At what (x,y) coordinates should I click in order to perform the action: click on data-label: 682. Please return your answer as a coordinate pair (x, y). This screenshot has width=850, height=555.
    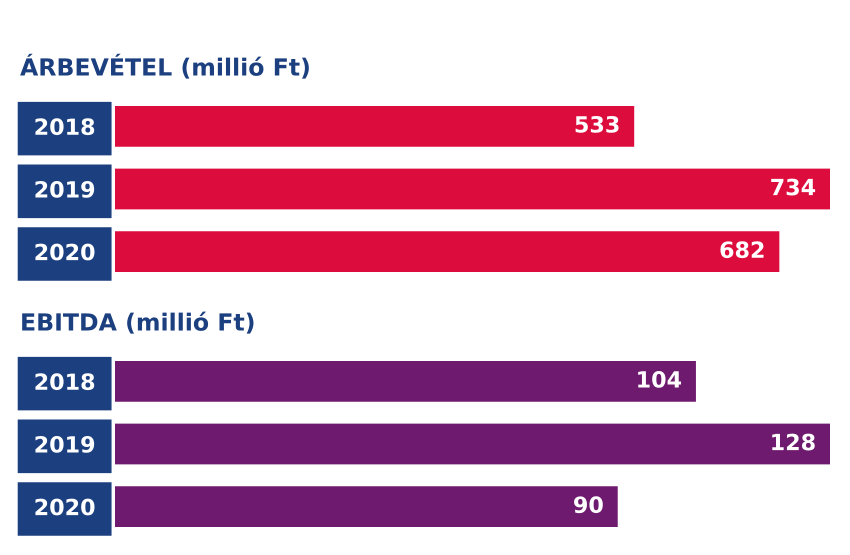
    Looking at the image, I should click on (742, 249).